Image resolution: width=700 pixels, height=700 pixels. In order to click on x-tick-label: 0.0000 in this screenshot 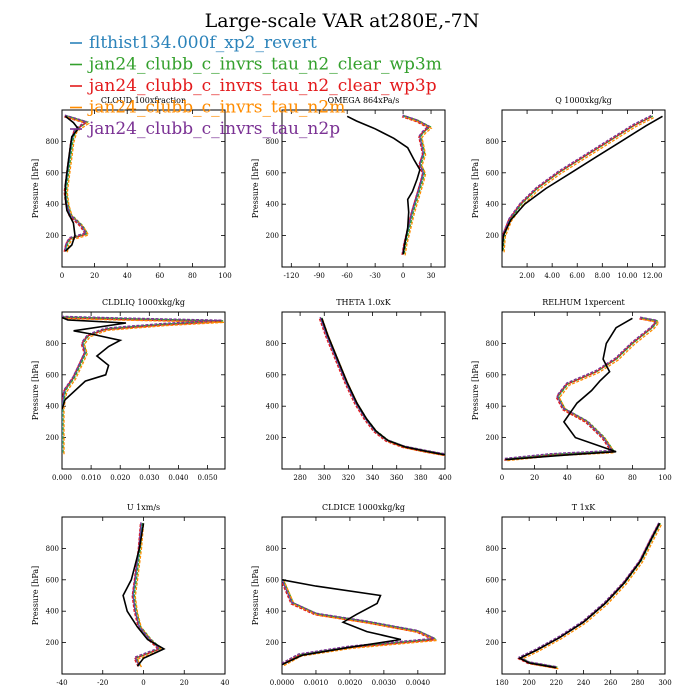, I will do `click(282, 683)`.